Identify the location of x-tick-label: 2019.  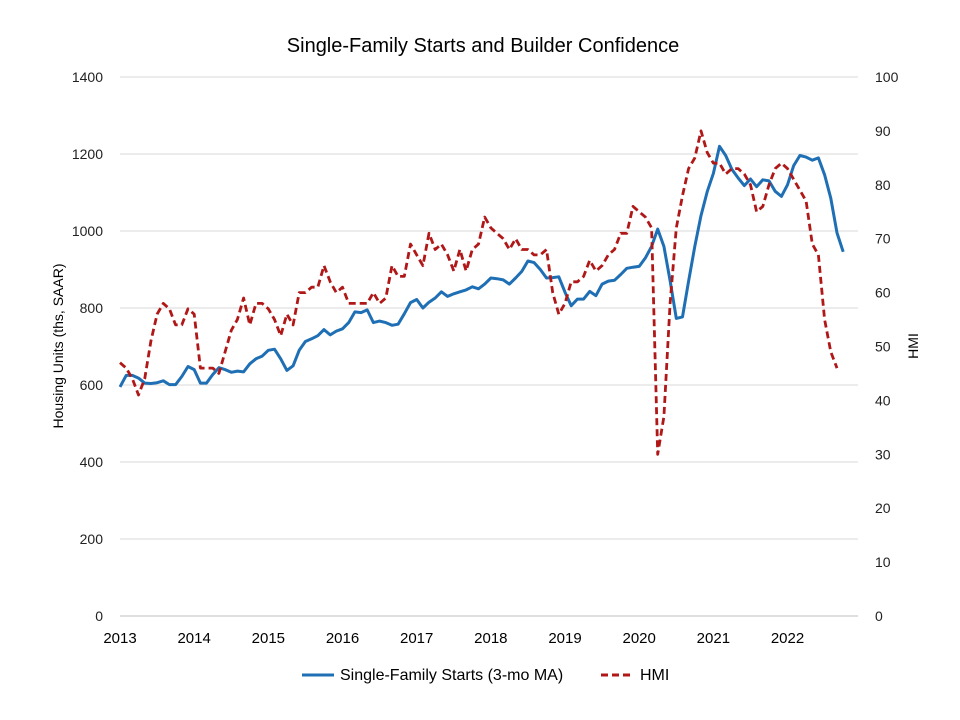
(564, 638).